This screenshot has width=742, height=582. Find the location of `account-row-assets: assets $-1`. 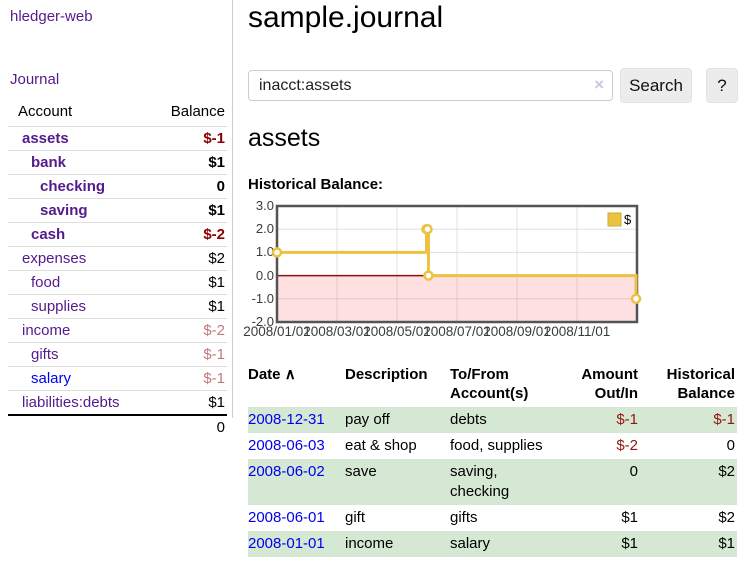

account-row-assets: assets $-1 is located at coordinates (117, 138).